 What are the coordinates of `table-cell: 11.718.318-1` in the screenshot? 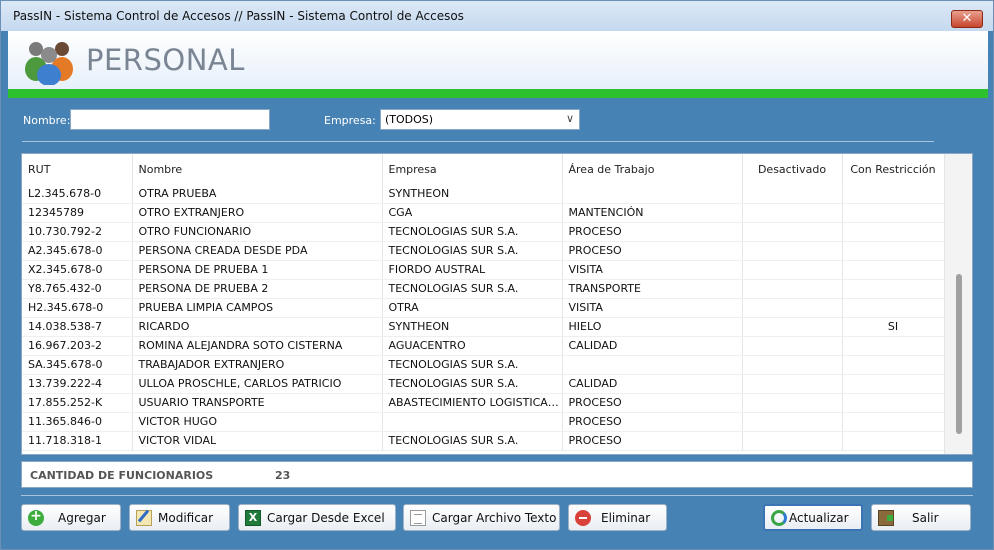 It's located at (77, 441).